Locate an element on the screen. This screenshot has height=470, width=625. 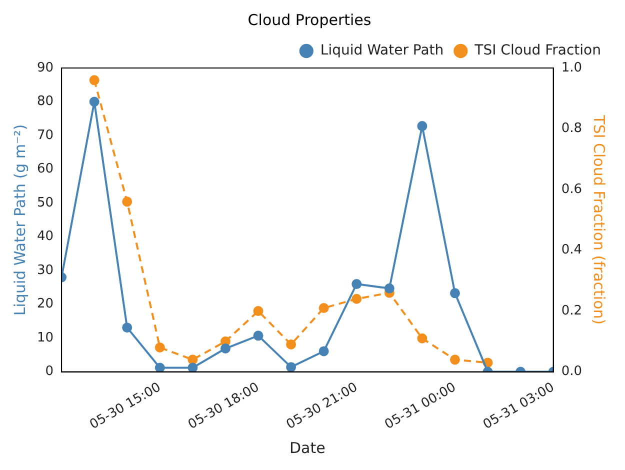
y-tick-label: 70 is located at coordinates (45, 135).